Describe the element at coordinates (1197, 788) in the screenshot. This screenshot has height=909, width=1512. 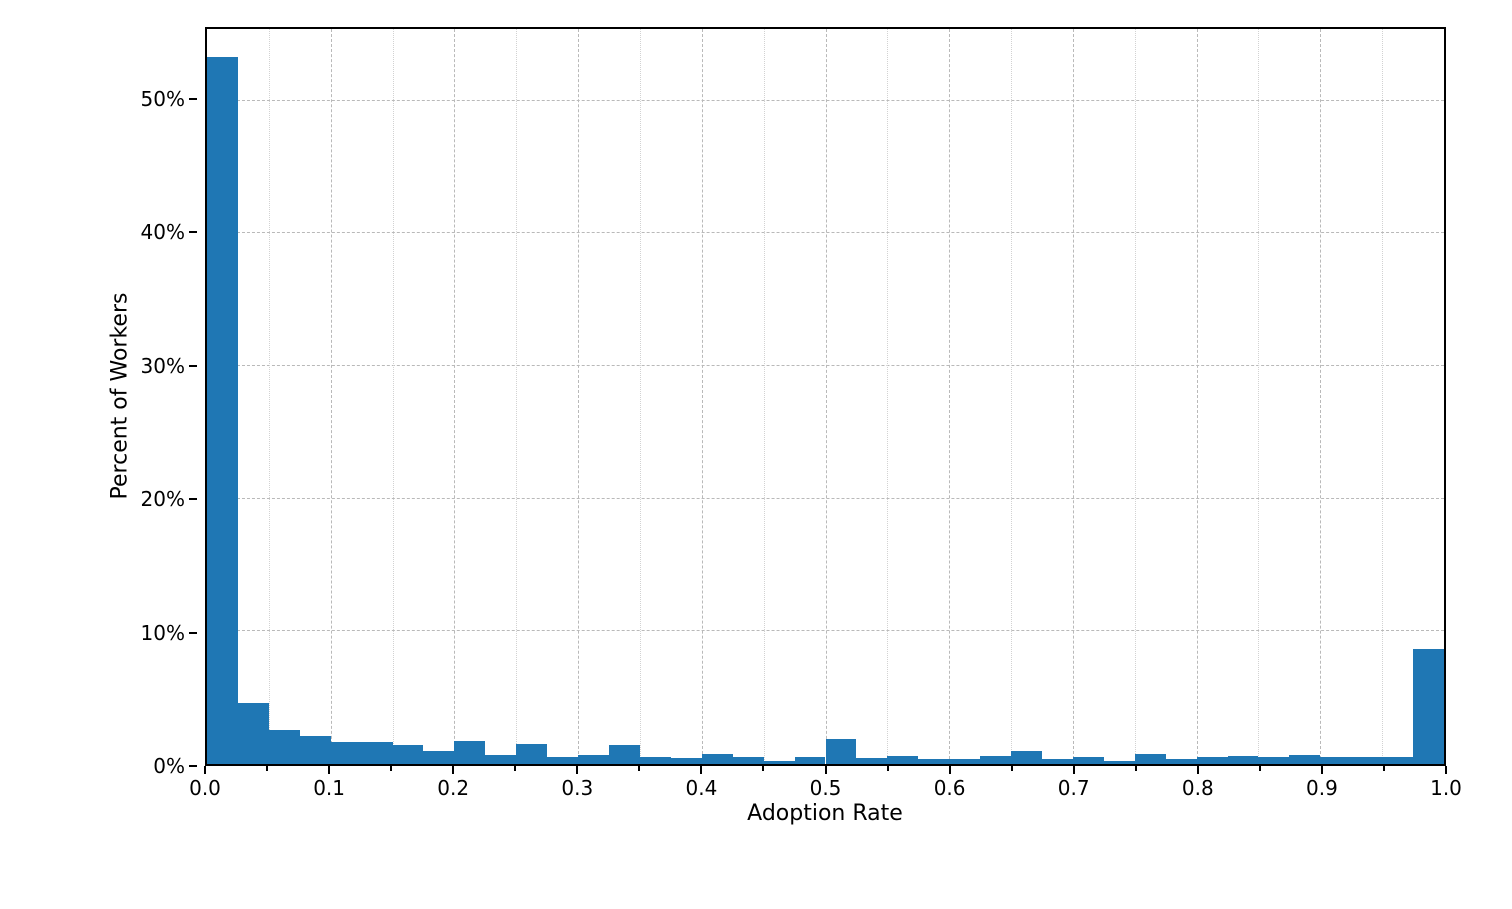
I see `x-tick-label: 0.8` at that location.